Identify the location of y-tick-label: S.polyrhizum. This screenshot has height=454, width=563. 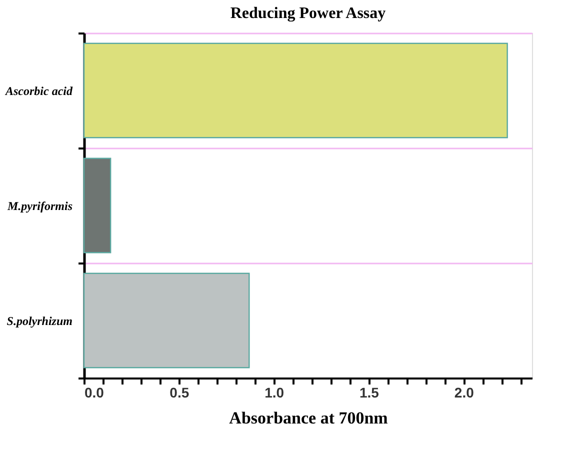
(39, 321).